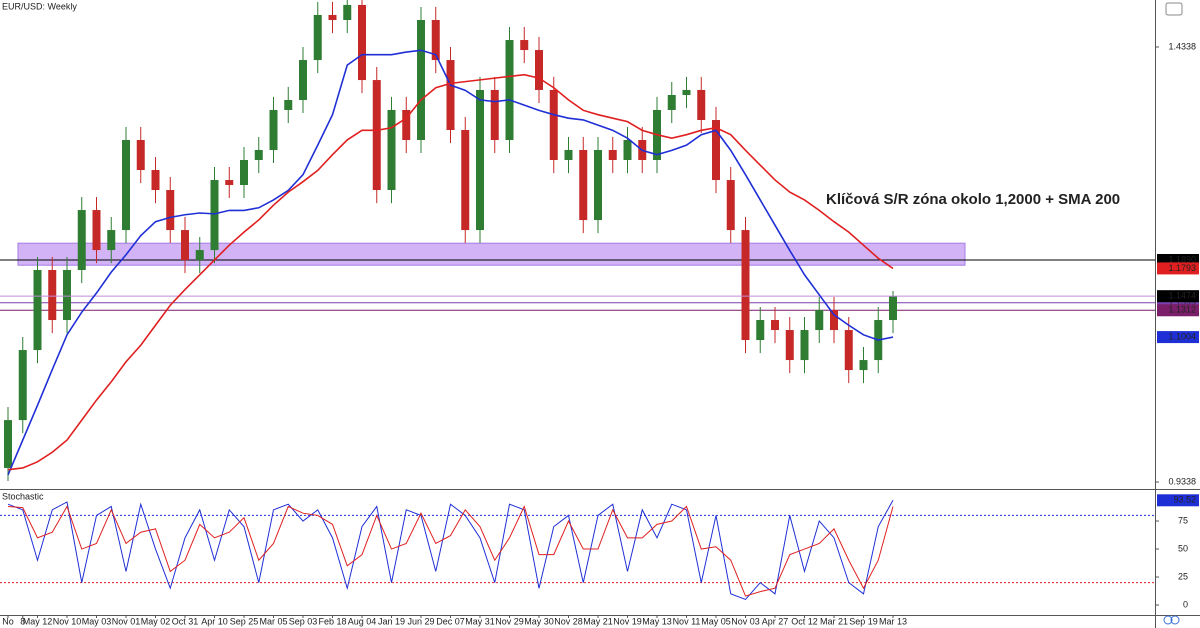 The height and width of the screenshot is (628, 1200). I want to click on x-tick-label: Apr 27, so click(775, 621).